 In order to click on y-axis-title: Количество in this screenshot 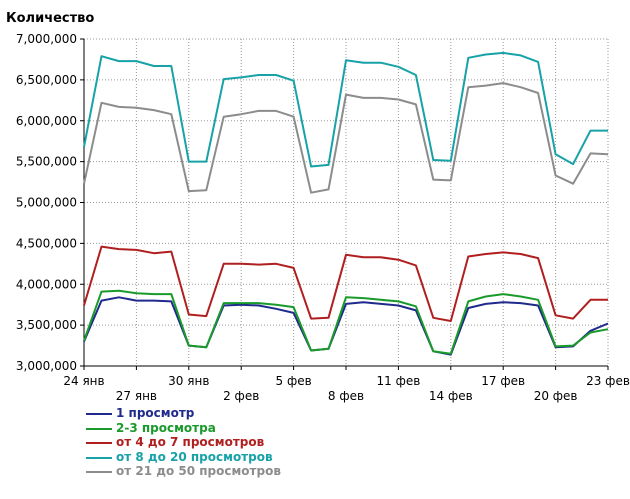, I will do `click(50, 18)`.